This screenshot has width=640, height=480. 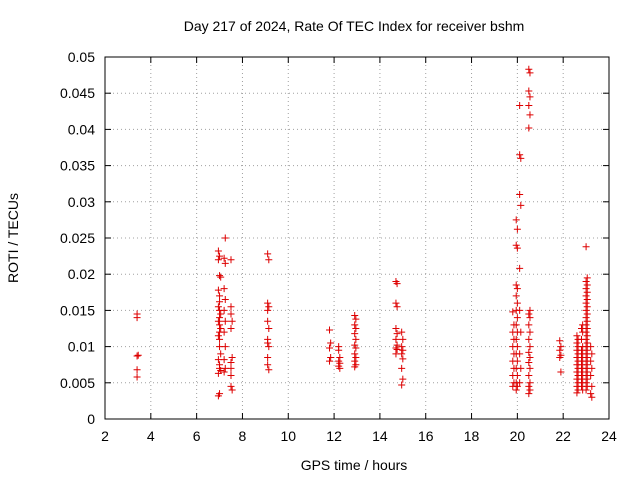 What do you see at coordinates (81, 57) in the screenshot?
I see `y-tick-label: 0.05` at bounding box center [81, 57].